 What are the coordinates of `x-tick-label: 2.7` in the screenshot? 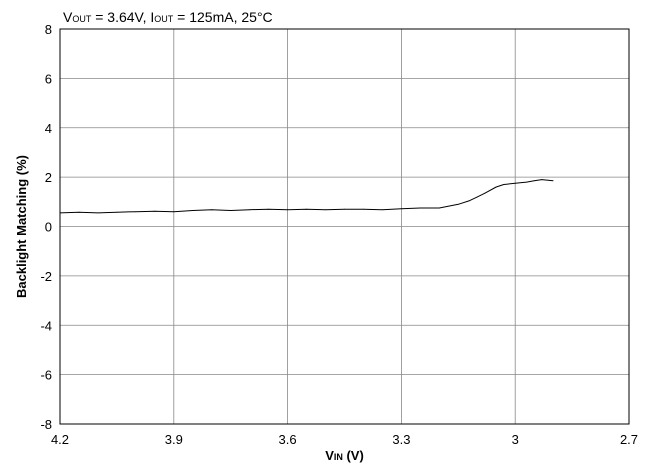 It's located at (629, 439).